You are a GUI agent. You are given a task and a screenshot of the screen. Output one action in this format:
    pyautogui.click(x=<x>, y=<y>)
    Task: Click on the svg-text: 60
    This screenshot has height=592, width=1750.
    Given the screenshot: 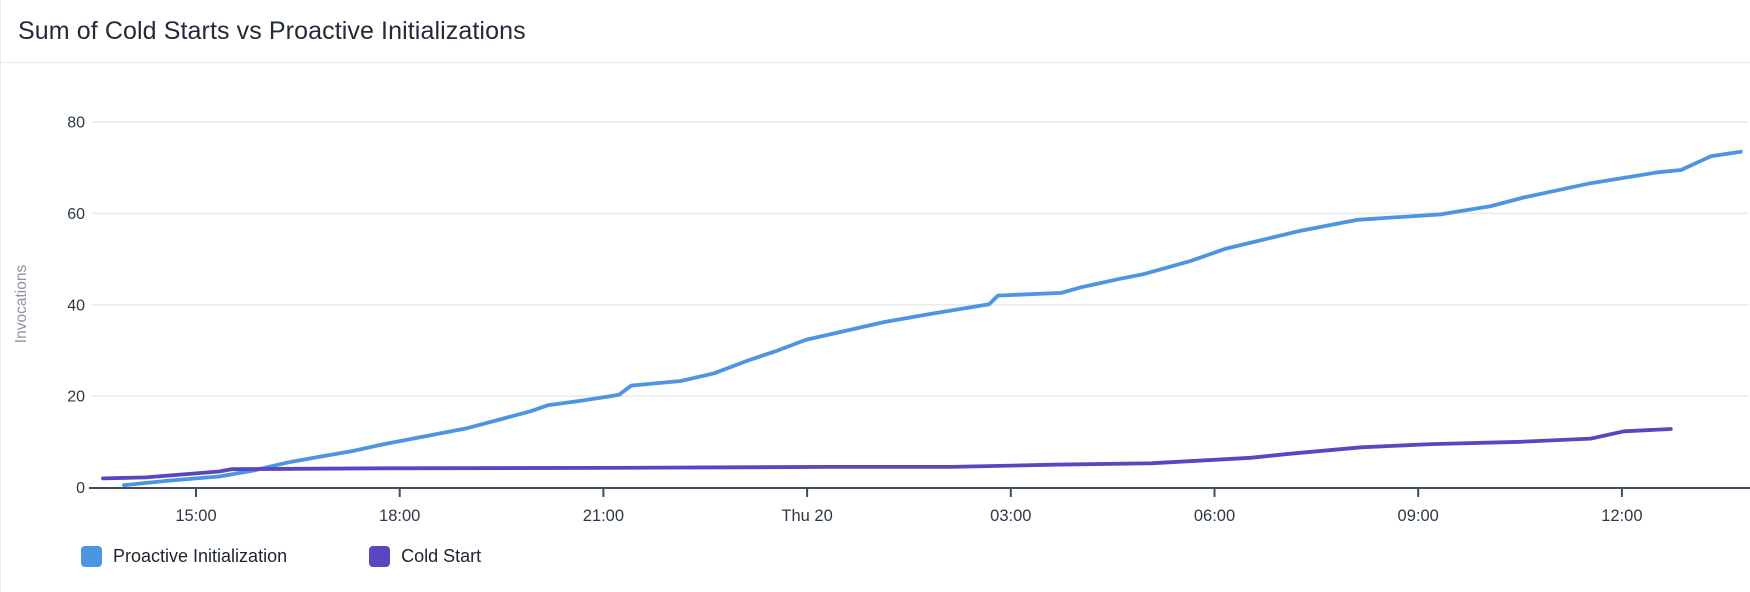 What is the action you would take?
    pyautogui.click(x=76, y=214)
    